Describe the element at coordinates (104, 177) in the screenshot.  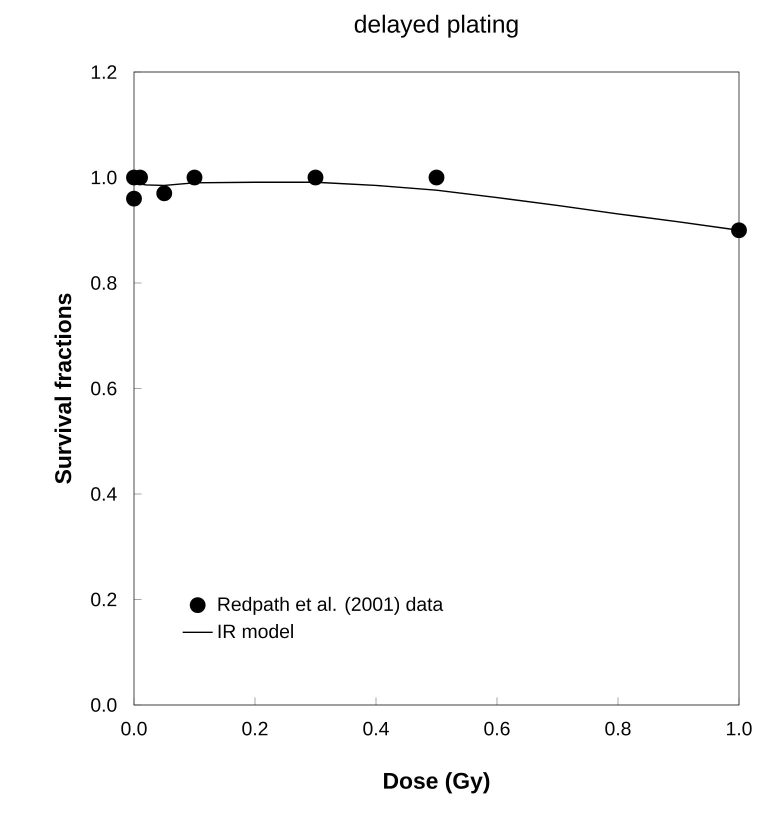
I see `y-tick-label: 1.0` at that location.